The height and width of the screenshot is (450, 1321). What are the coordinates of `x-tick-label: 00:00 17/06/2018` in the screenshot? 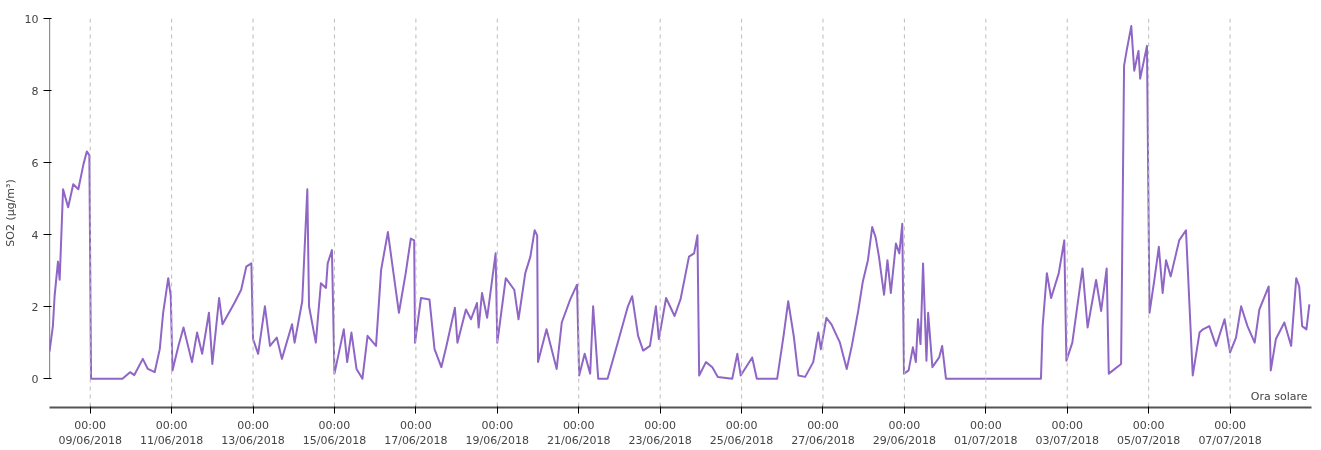 It's located at (416, 433).